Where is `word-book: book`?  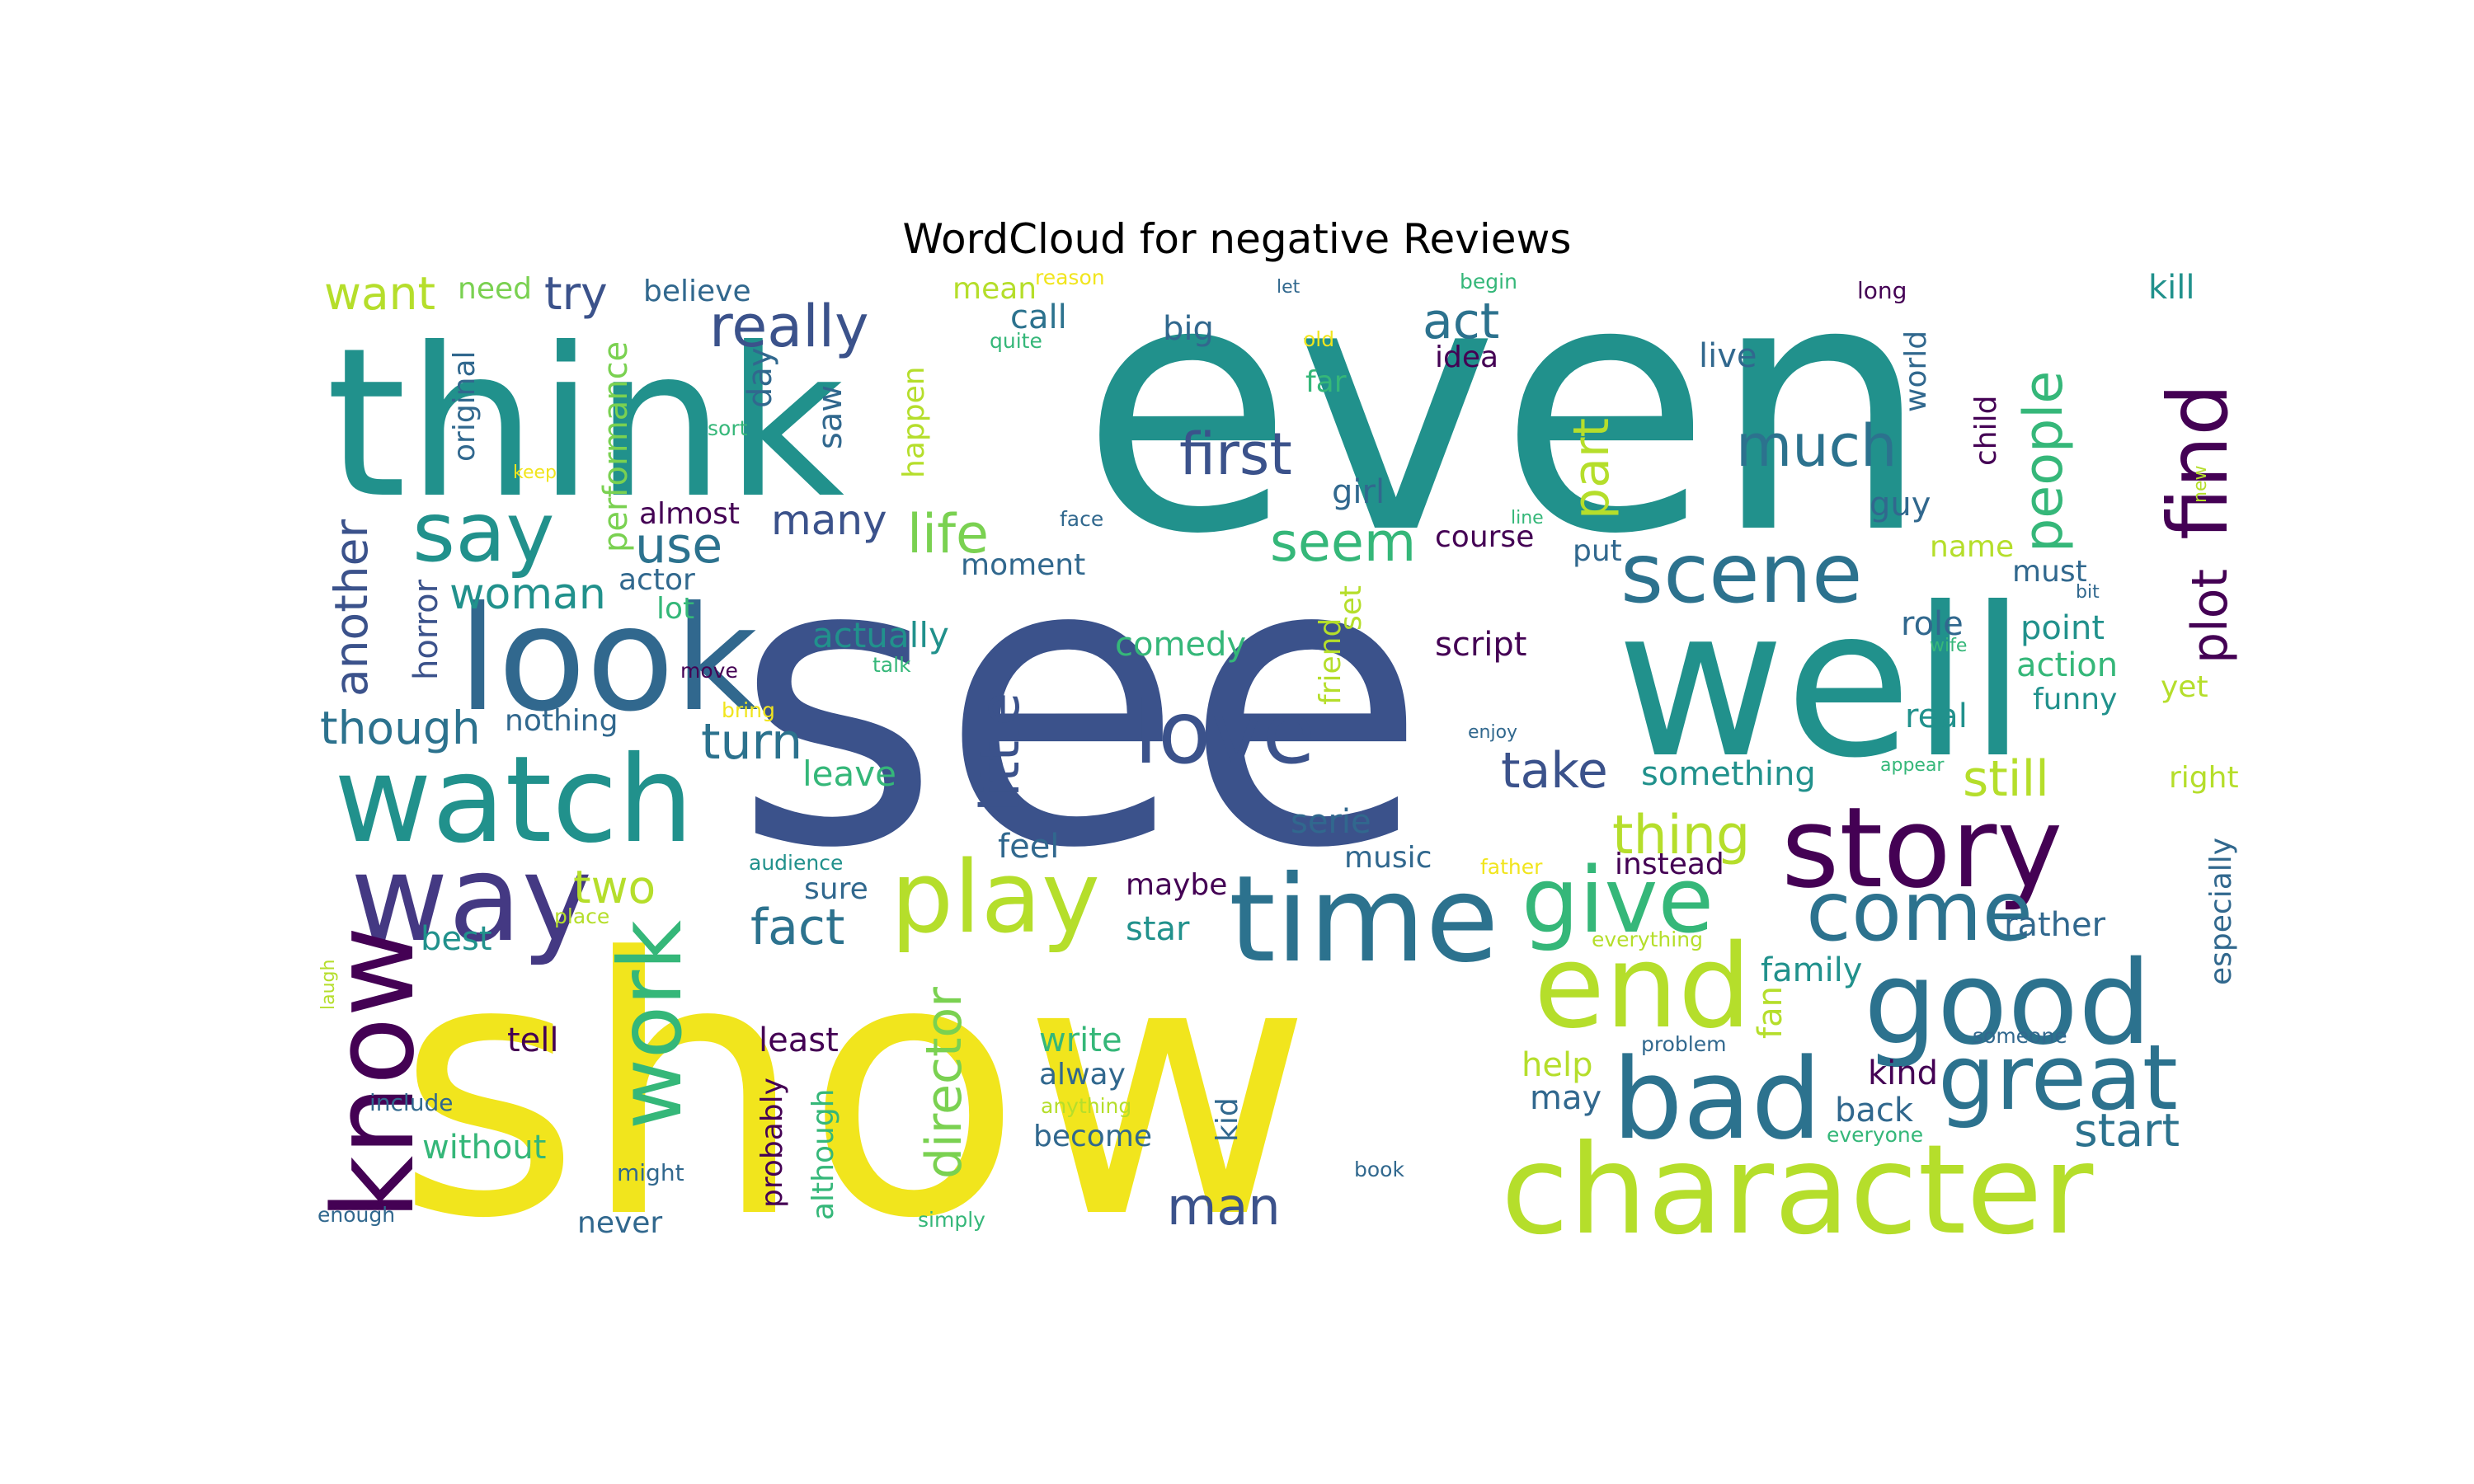 word-book: book is located at coordinates (1379, 1169).